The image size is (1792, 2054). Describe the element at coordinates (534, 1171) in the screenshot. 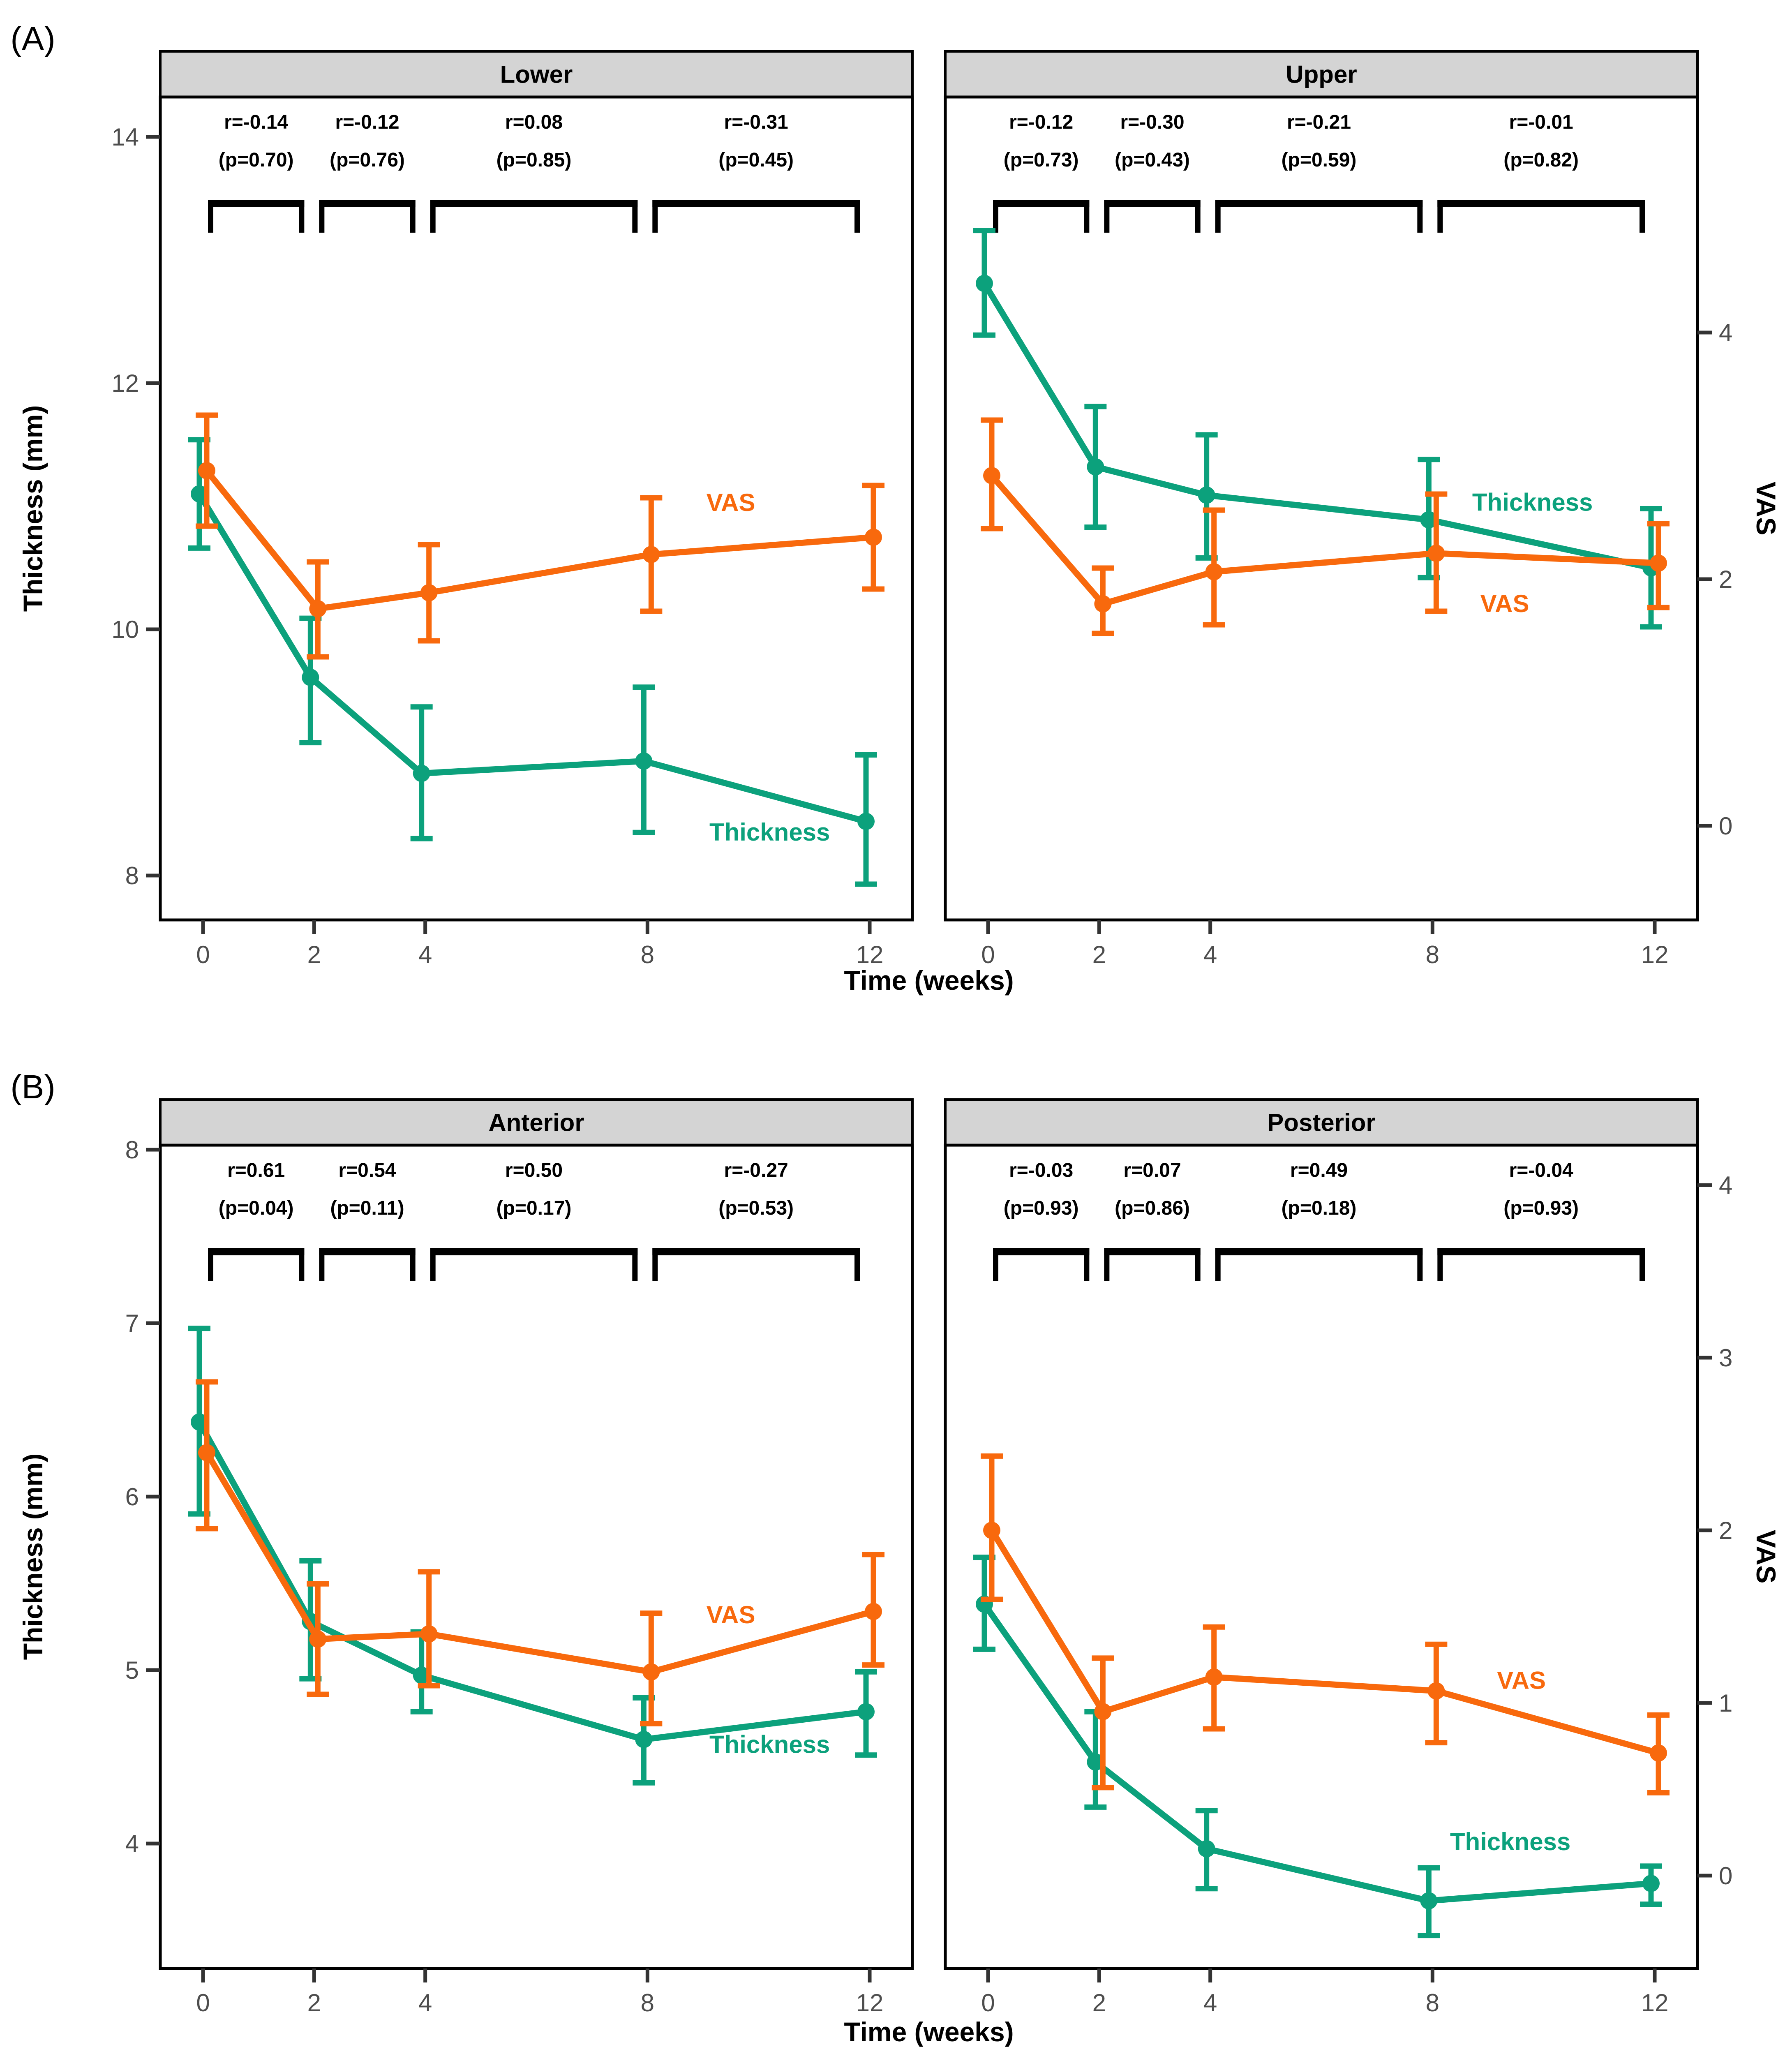

I see `correlation-r-anterior: r=0.50` at that location.